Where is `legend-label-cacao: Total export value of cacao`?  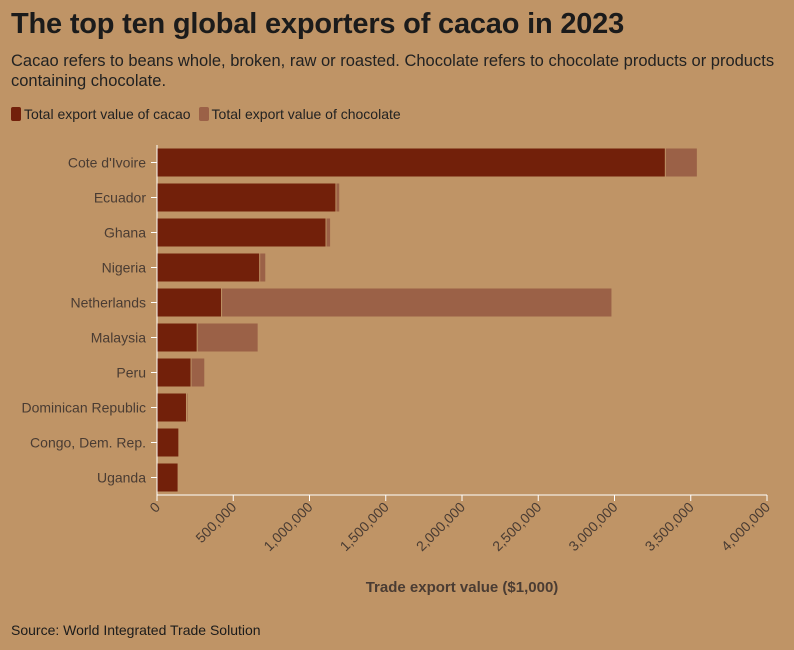 legend-label-cacao: Total export value of cacao is located at coordinates (107, 114).